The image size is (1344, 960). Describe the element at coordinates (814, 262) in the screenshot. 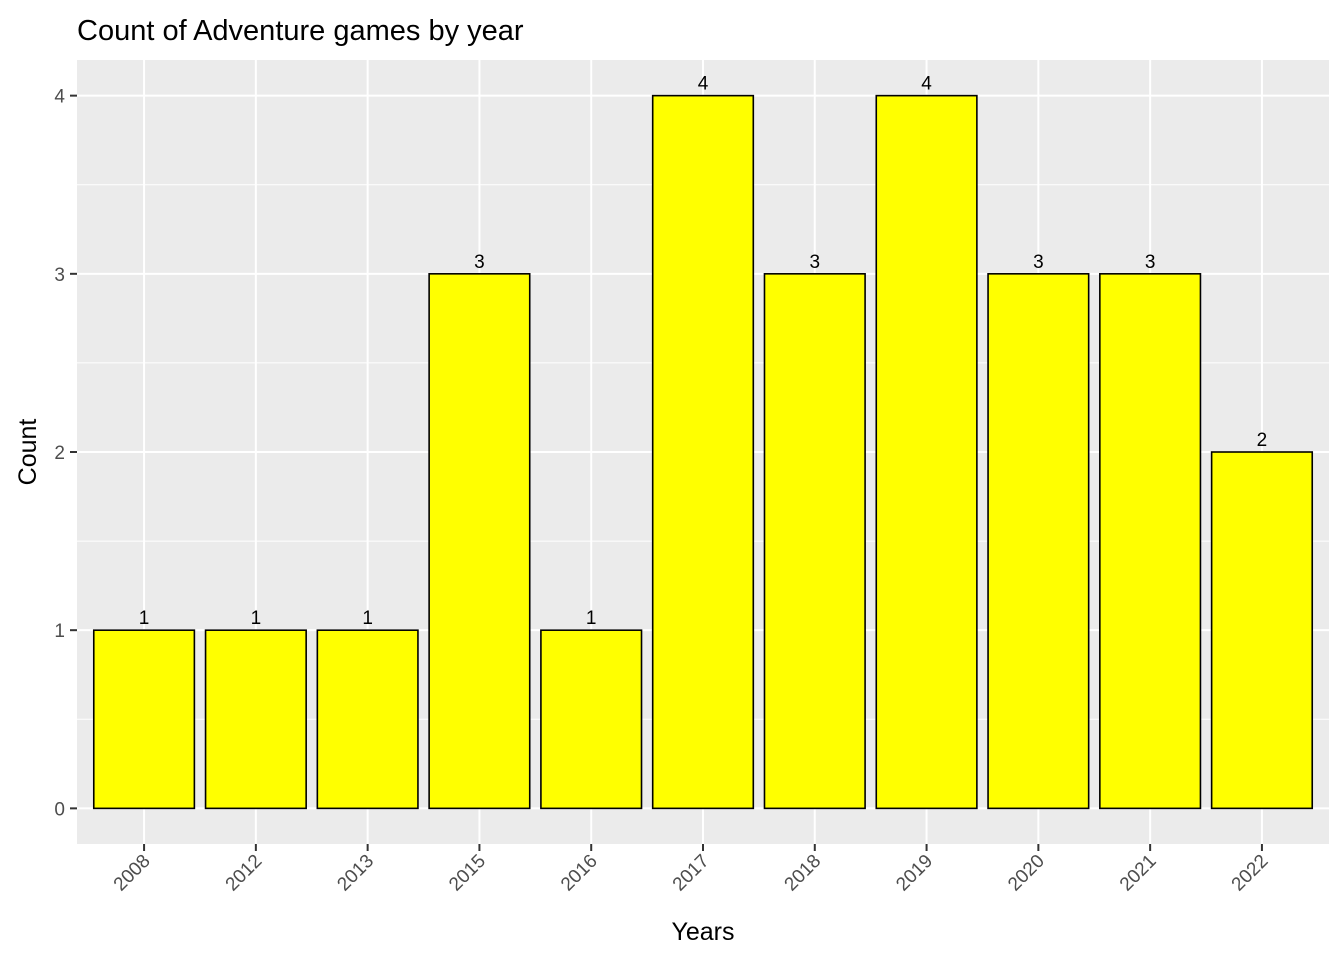

I see `data-label-2018: 3` at that location.